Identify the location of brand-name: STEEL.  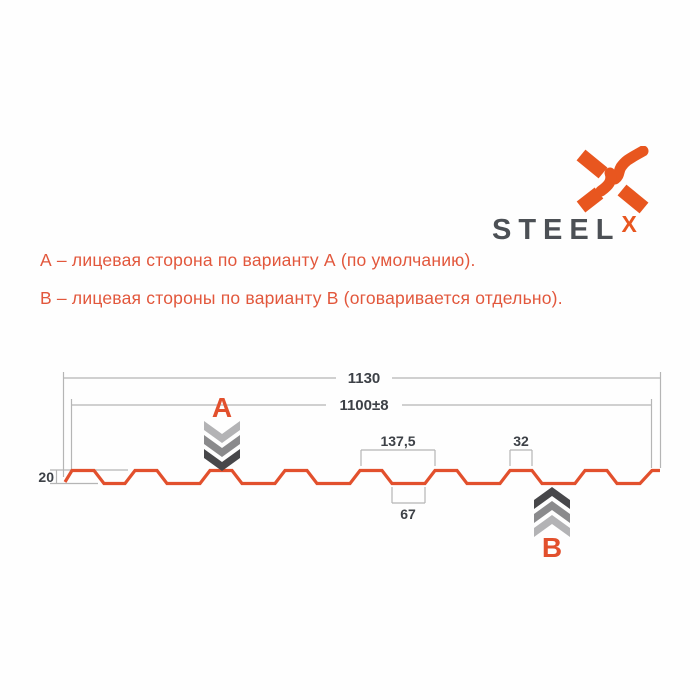
(556, 230).